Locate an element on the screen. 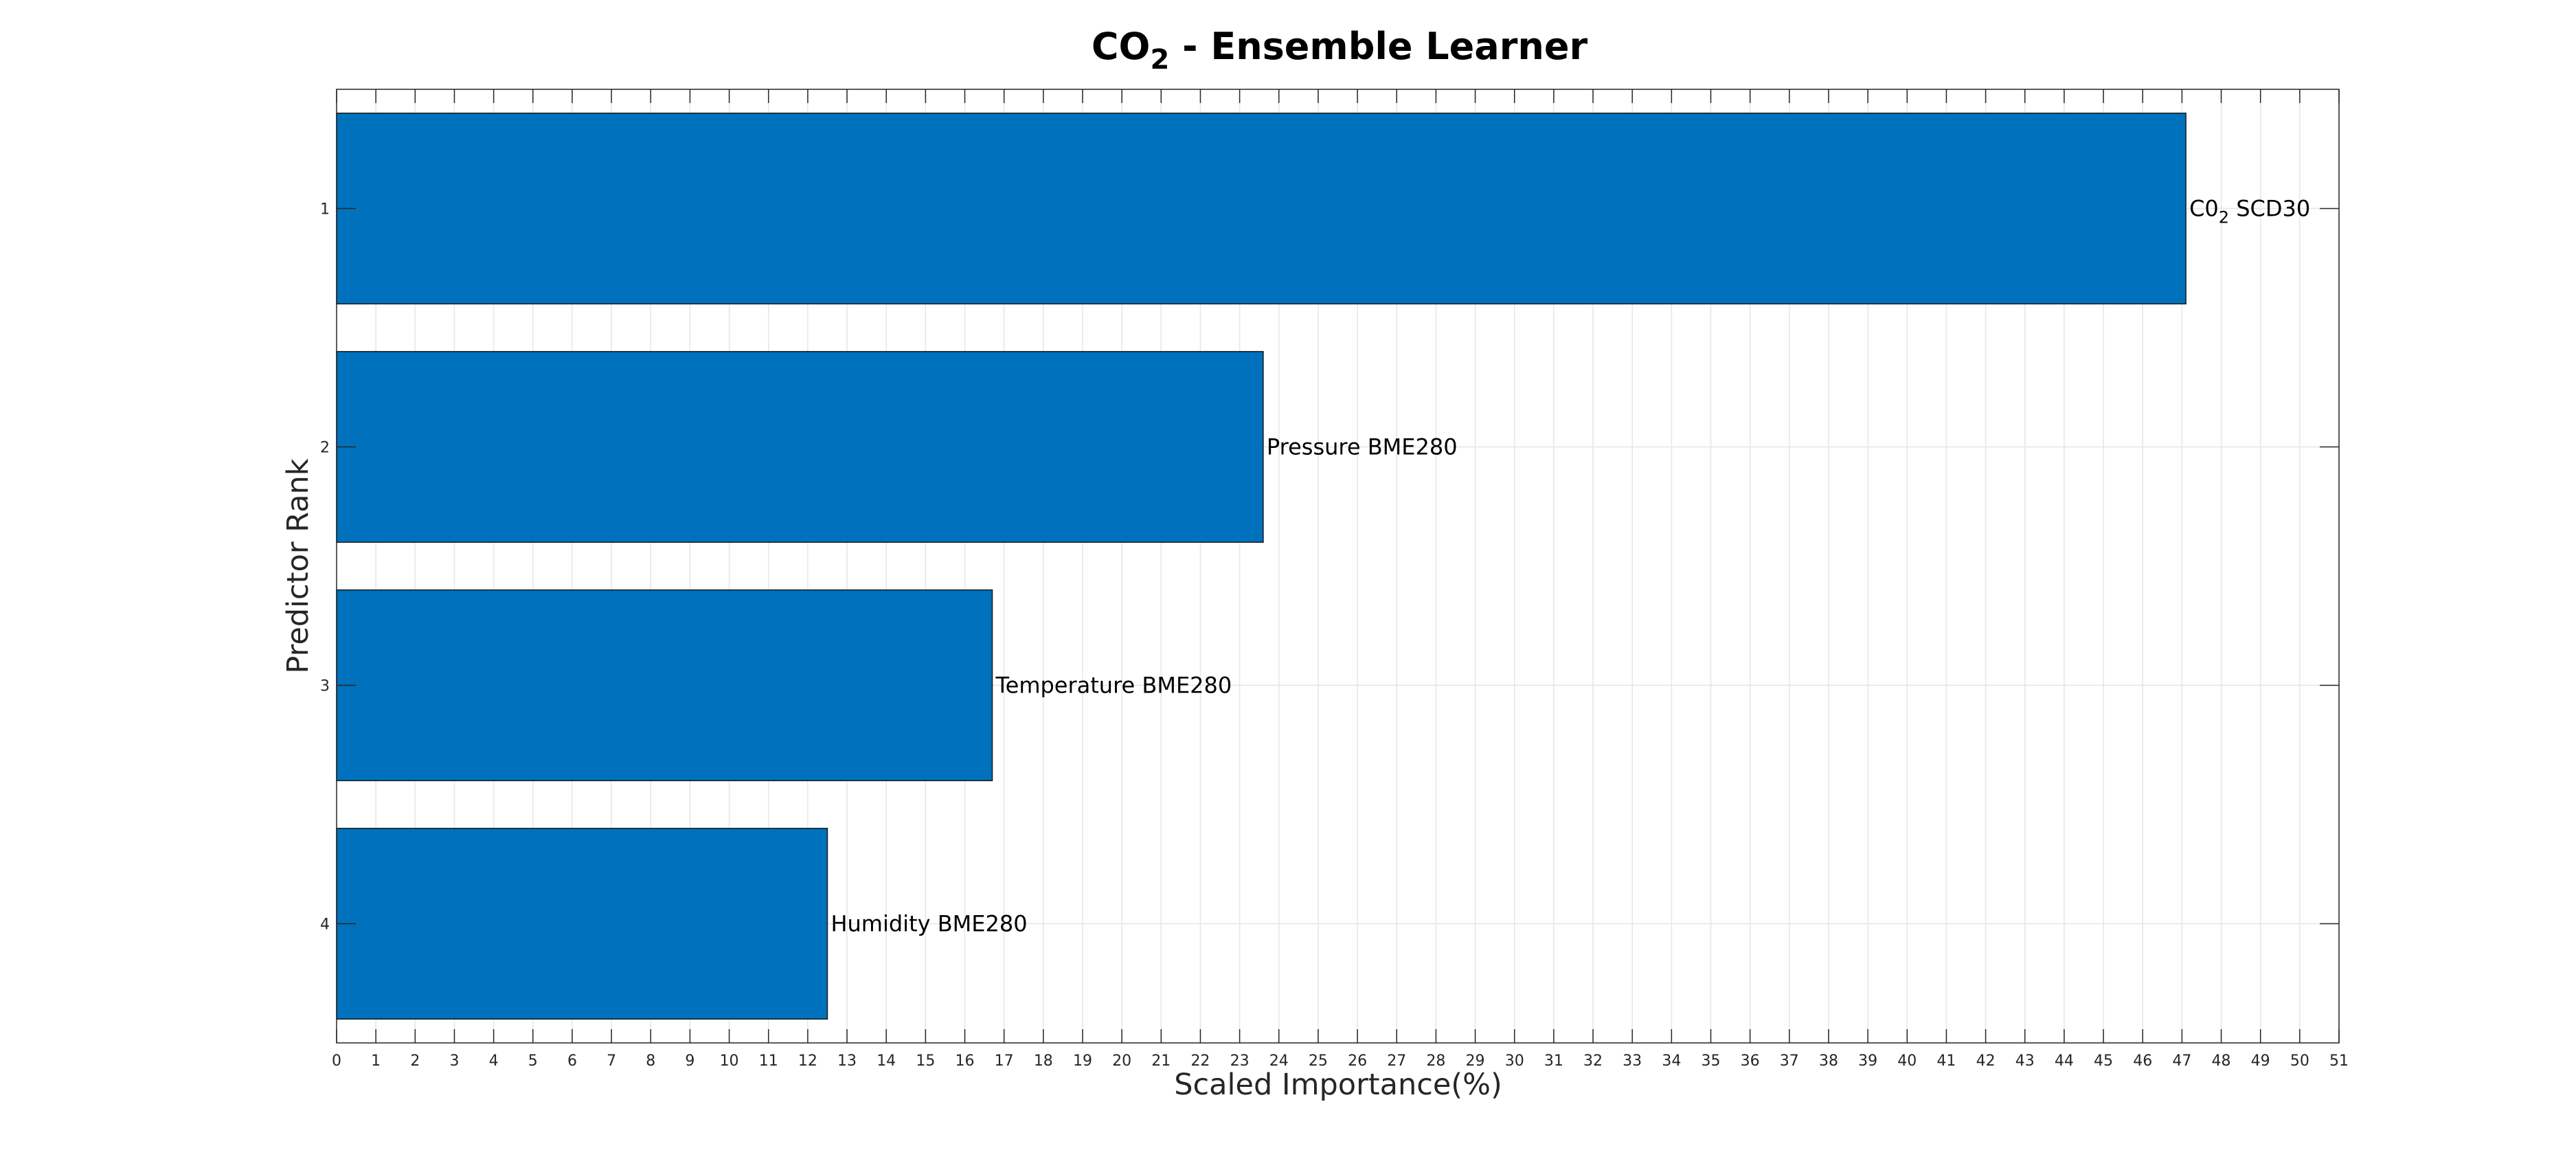  x-tick-label: 13 is located at coordinates (847, 1061).